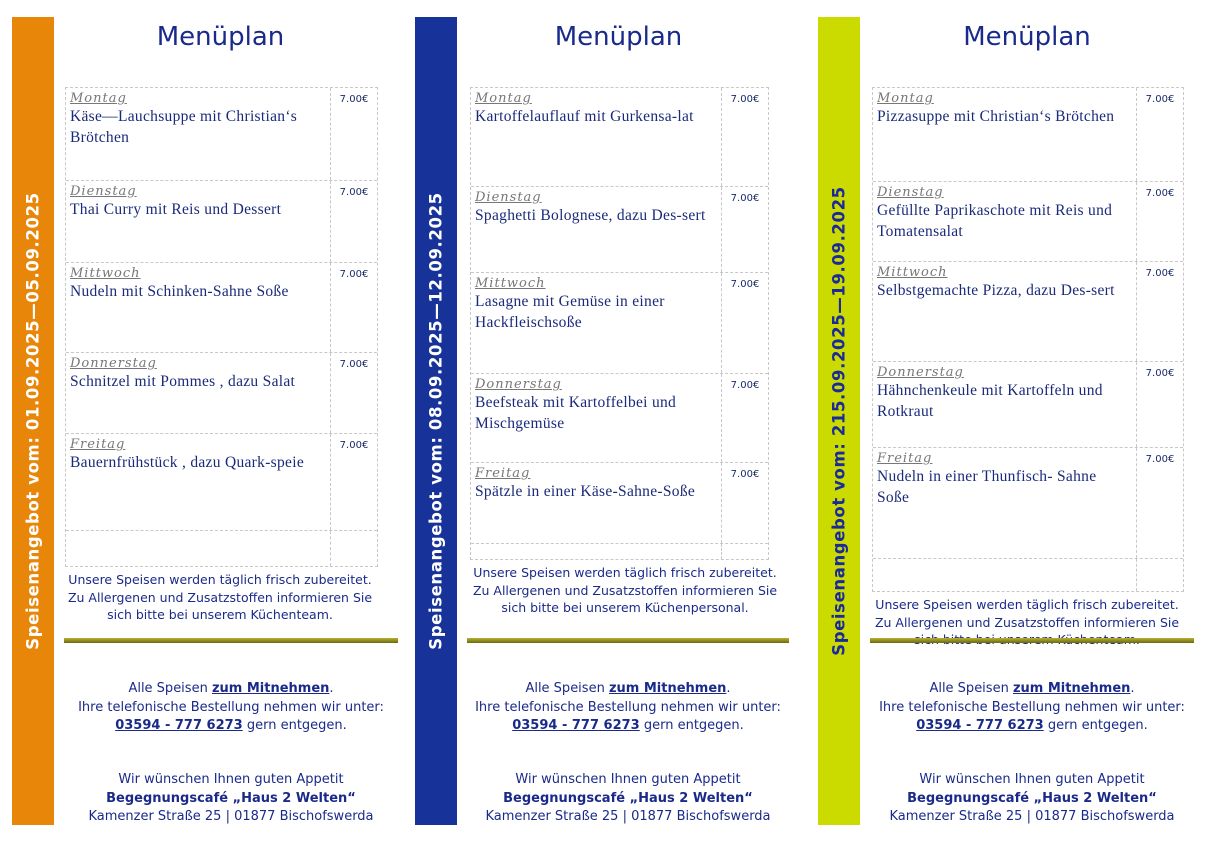 The image size is (1205, 852). What do you see at coordinates (184, 127) in the screenshot?
I see `dish-name: Käse—Lauchsuppe mit Christian‘s Brötchen` at bounding box center [184, 127].